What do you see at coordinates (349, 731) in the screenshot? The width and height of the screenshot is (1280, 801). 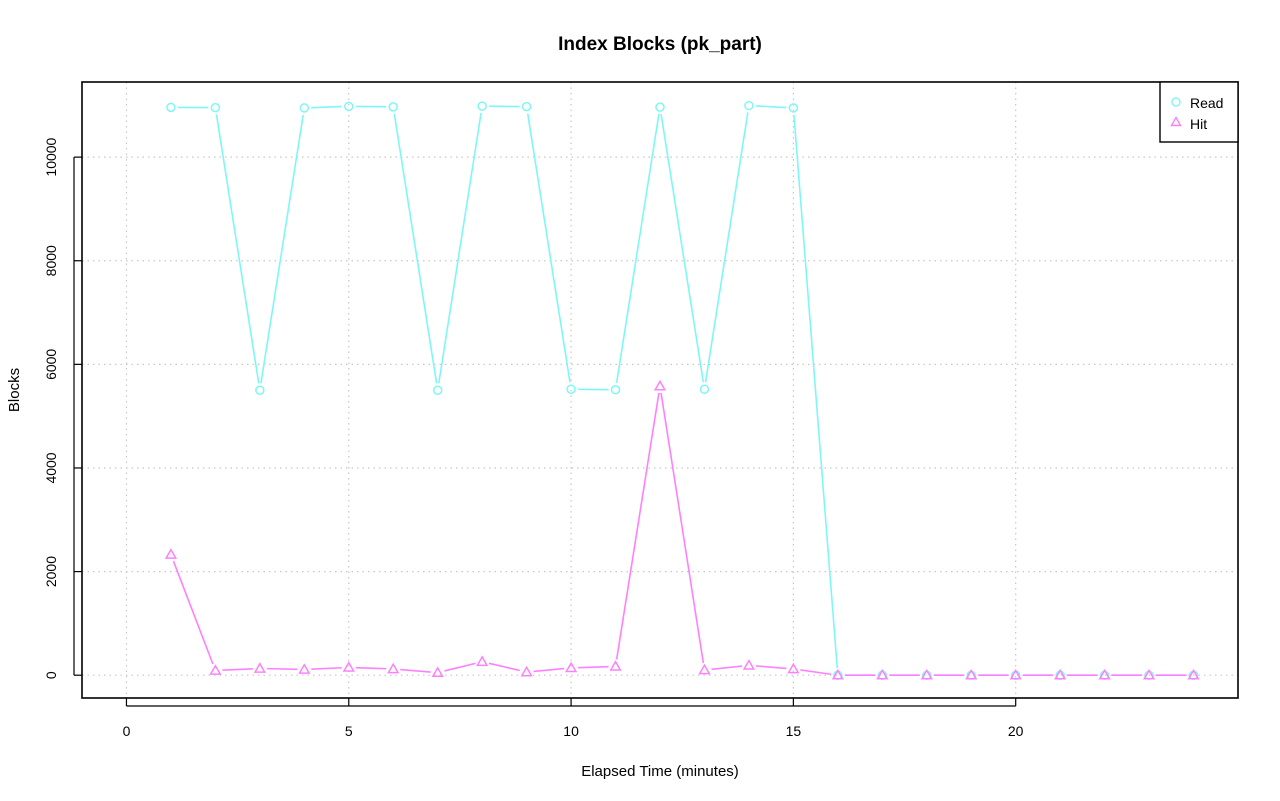 I see `x-tick-label: 5` at bounding box center [349, 731].